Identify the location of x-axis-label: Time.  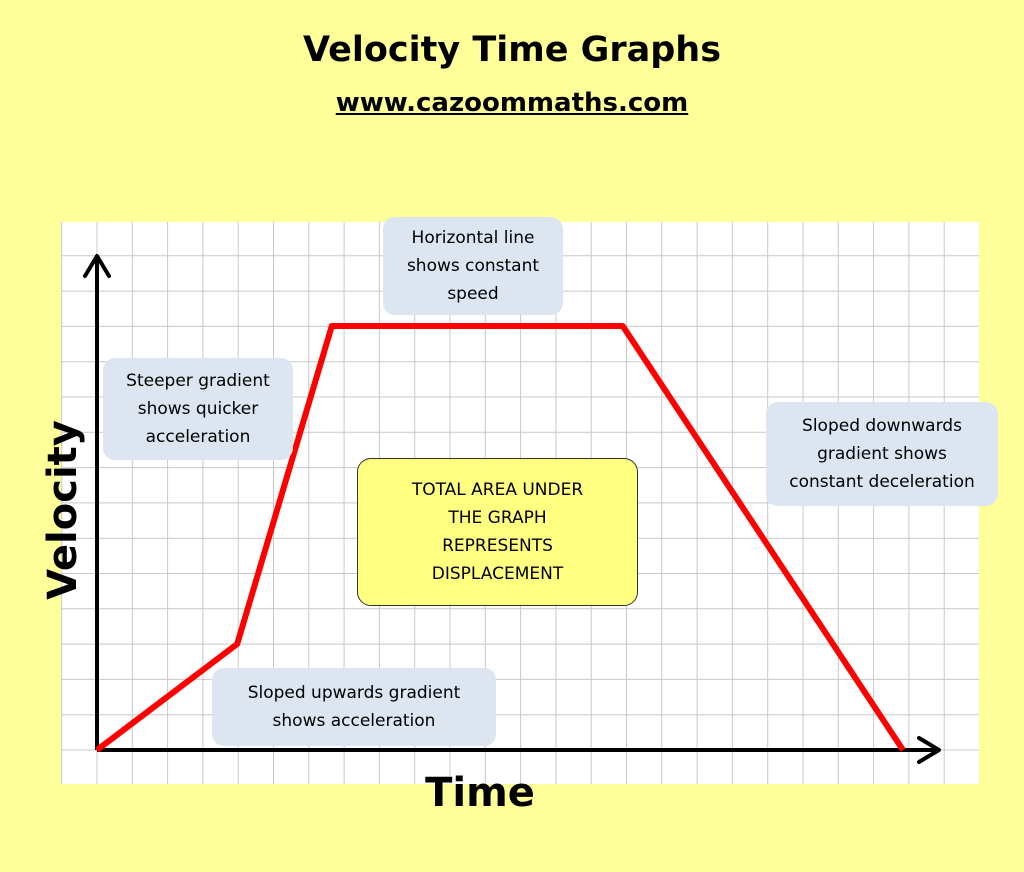
(480, 793).